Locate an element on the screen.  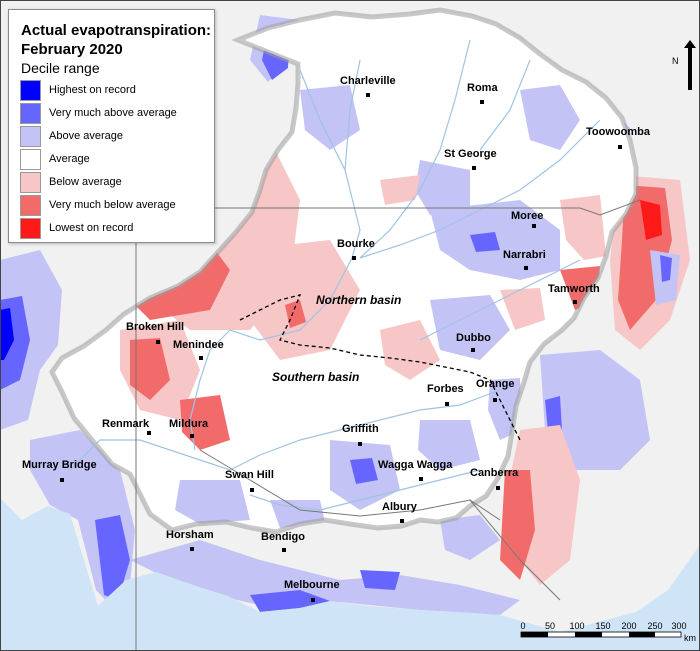
city-horsham: Horsham is located at coordinates (190, 535).